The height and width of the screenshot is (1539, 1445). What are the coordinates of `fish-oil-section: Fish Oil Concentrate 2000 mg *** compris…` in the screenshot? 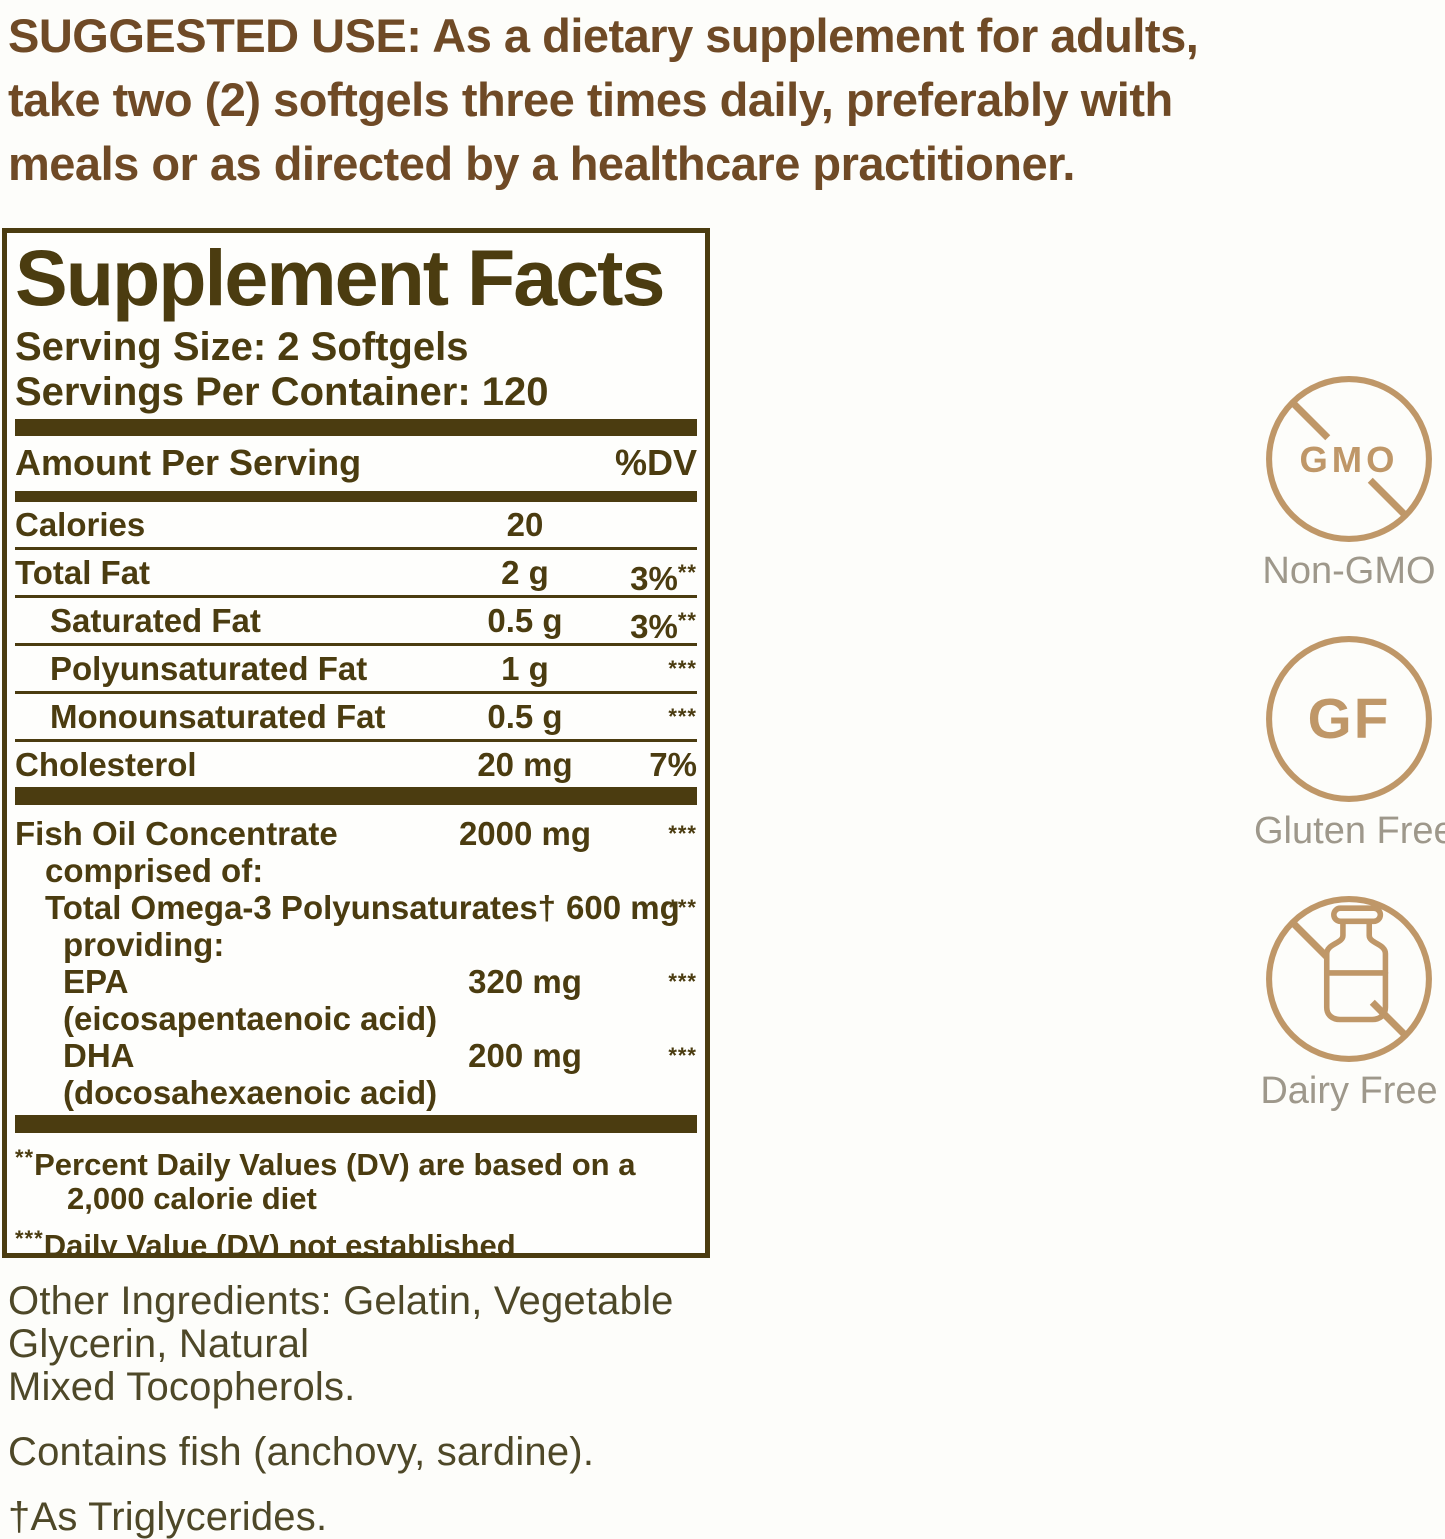 It's located at (356, 960).